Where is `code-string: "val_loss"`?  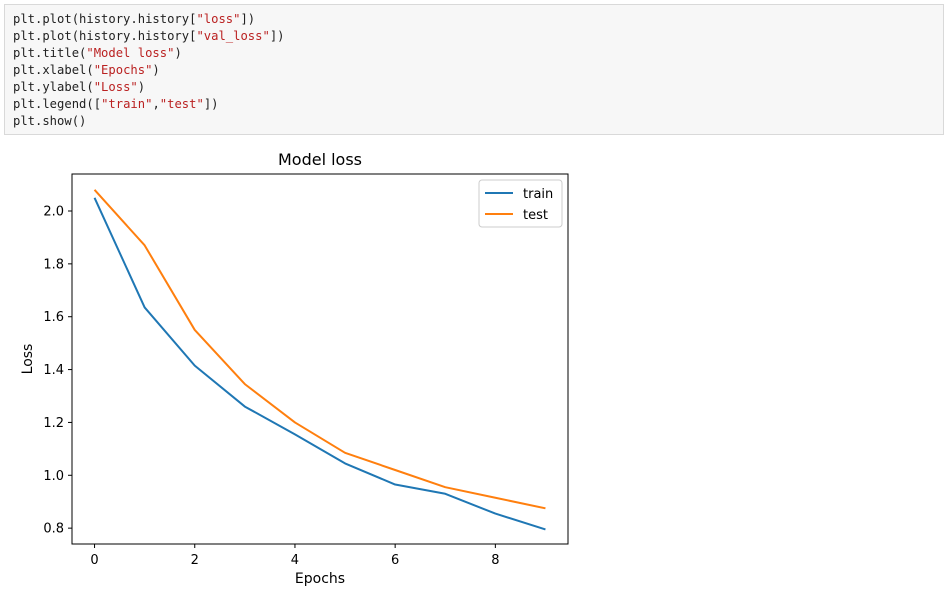 code-string: "val_loss" is located at coordinates (233, 36).